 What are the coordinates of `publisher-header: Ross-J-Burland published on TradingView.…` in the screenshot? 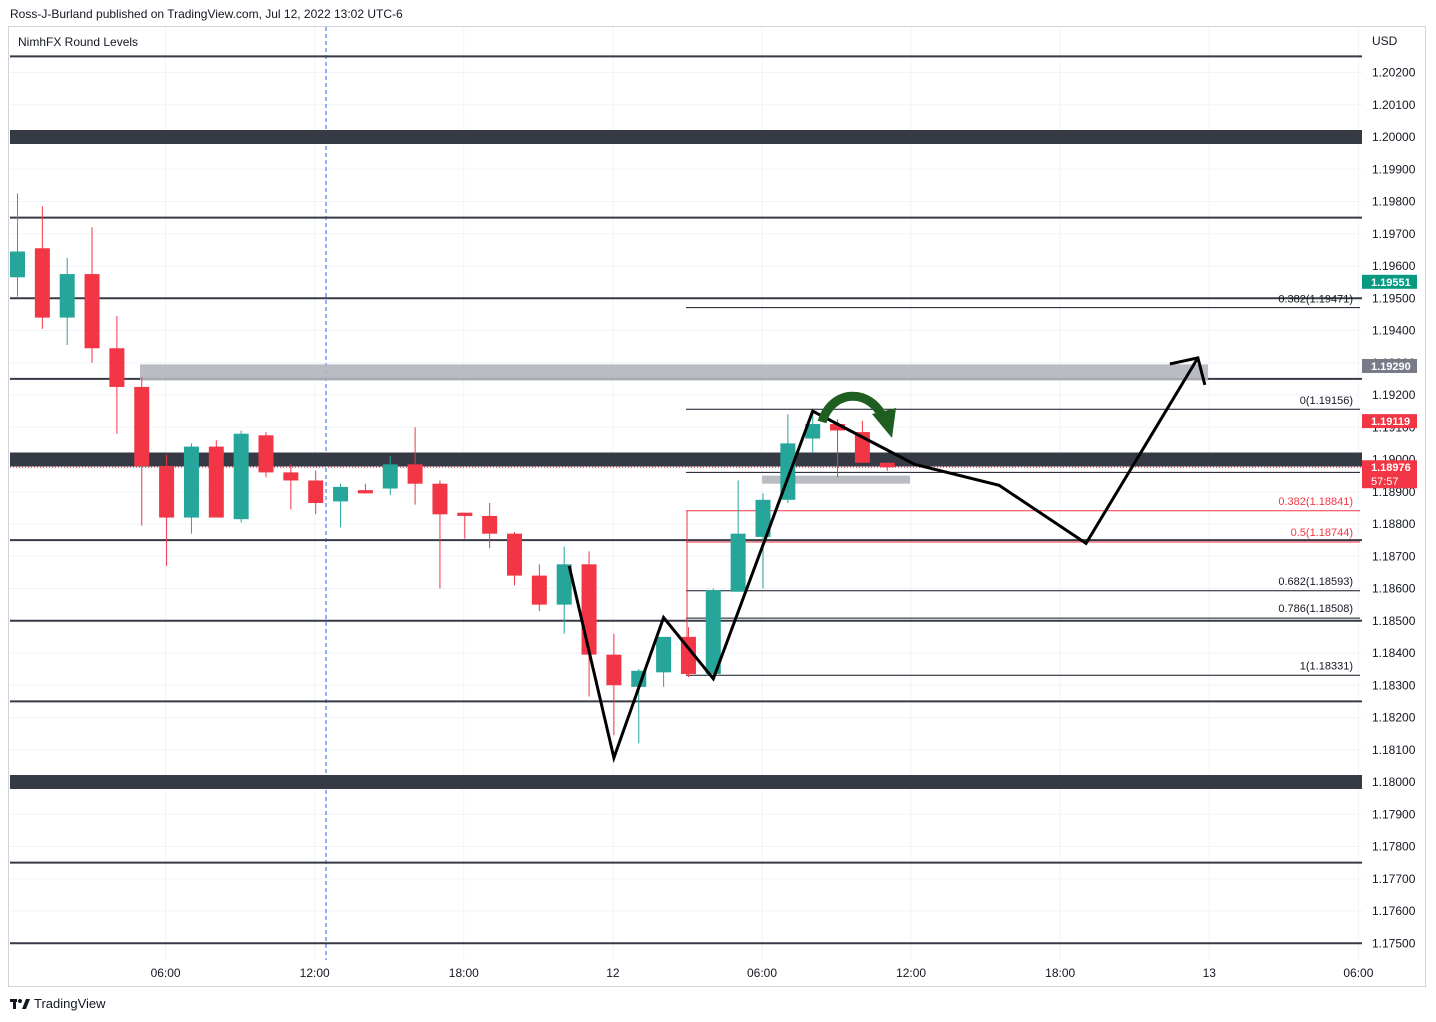 It's located at (206, 14).